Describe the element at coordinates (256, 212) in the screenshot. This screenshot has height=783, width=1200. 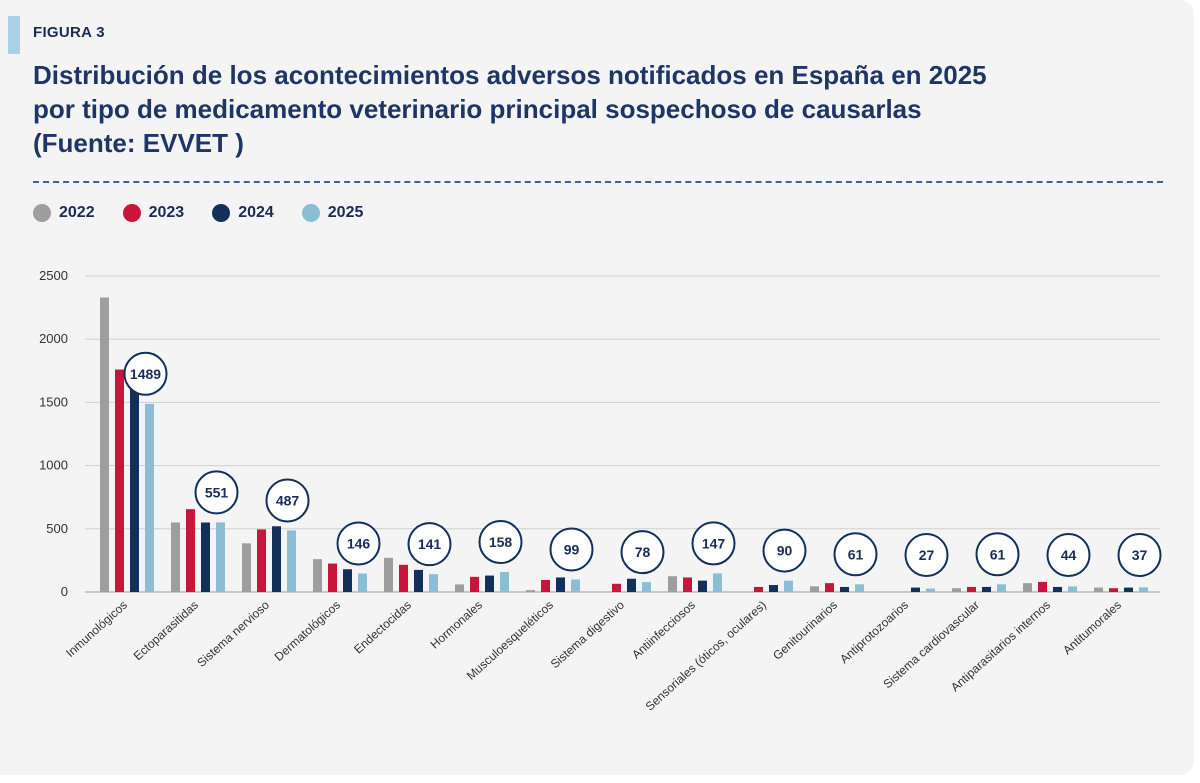
I see `legend-label-2024: 2024` at that location.